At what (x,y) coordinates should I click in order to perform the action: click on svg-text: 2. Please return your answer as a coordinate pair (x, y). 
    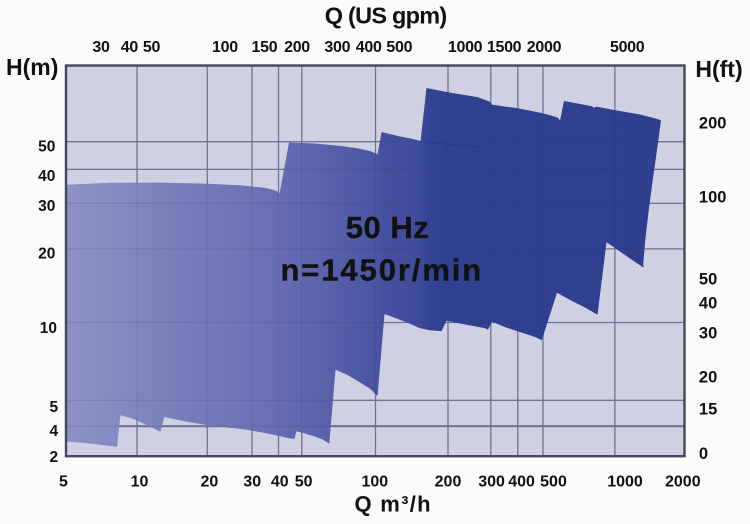
    Looking at the image, I should click on (53, 457).